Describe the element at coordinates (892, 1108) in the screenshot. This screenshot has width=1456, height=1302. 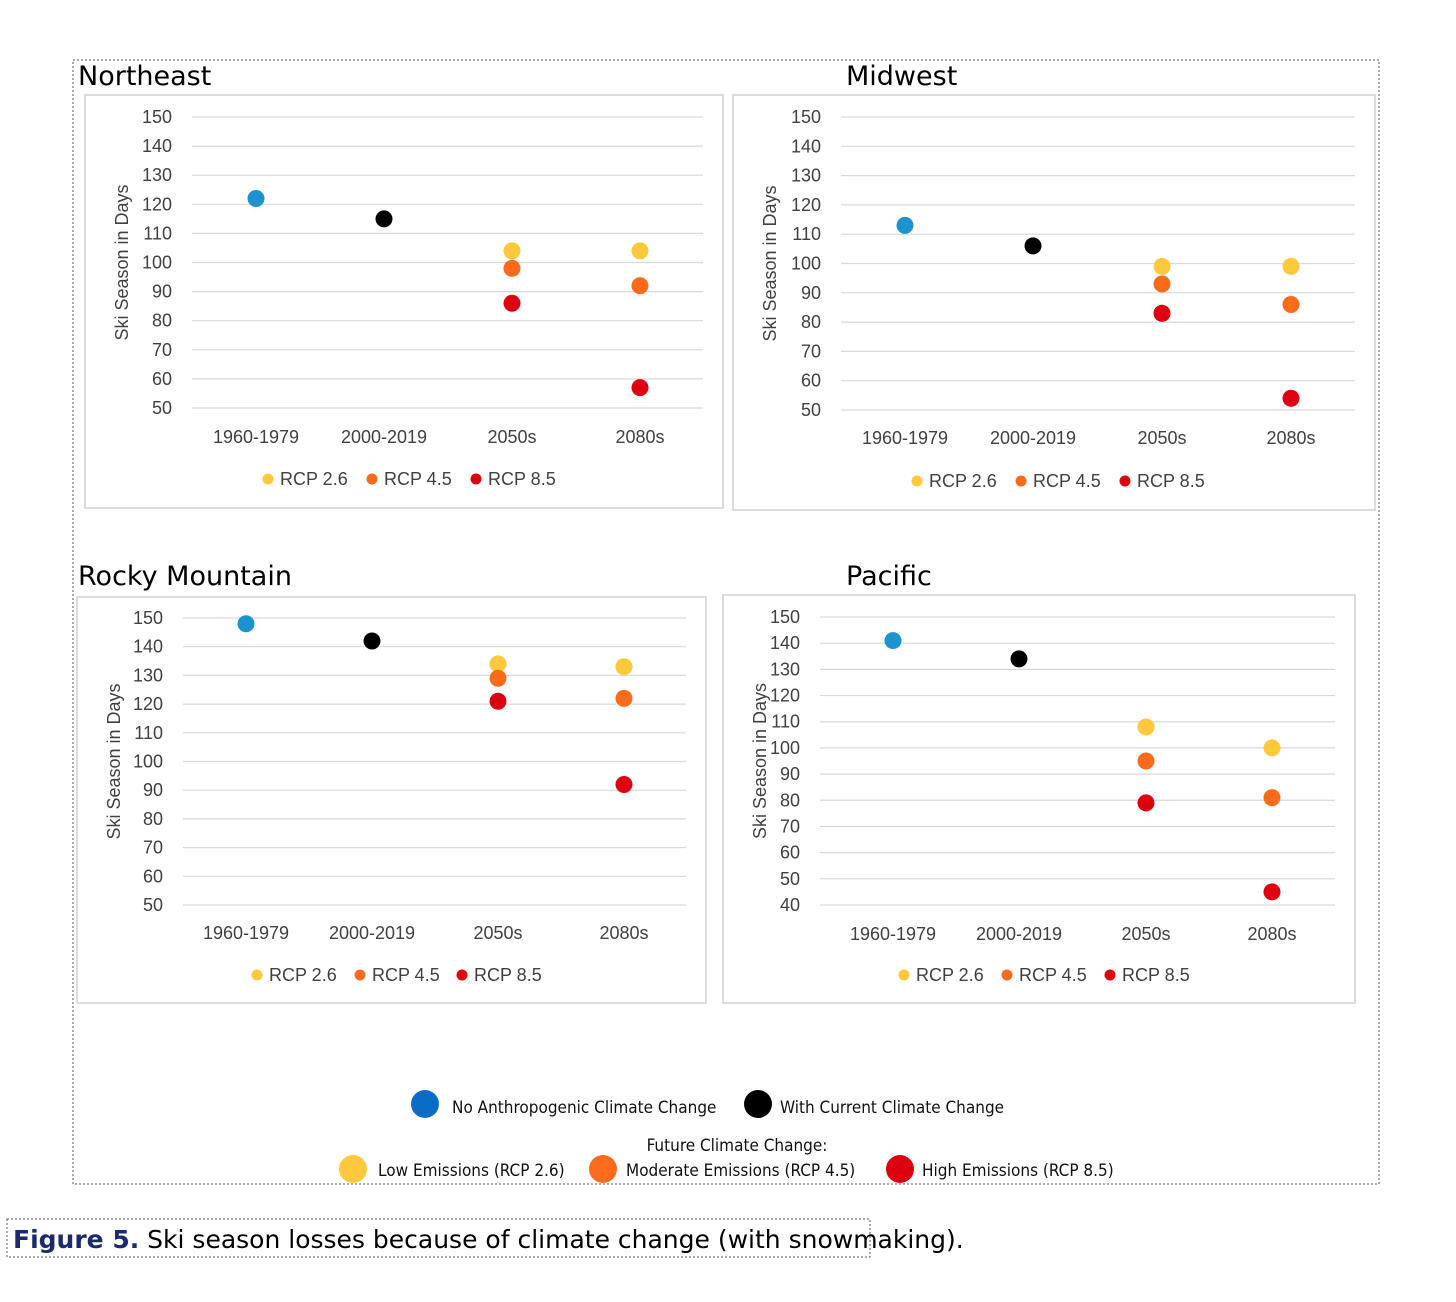
I see `legend-label-current: With Current Climate Change` at that location.